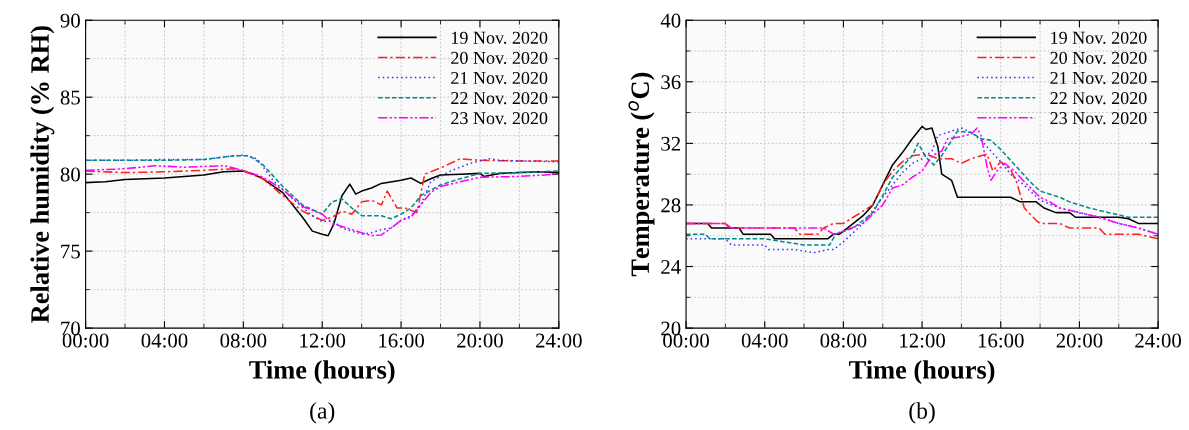  What do you see at coordinates (641, 174) in the screenshot?
I see `y-axis-title: Temperature ($^{o}$C)` at bounding box center [641, 174].